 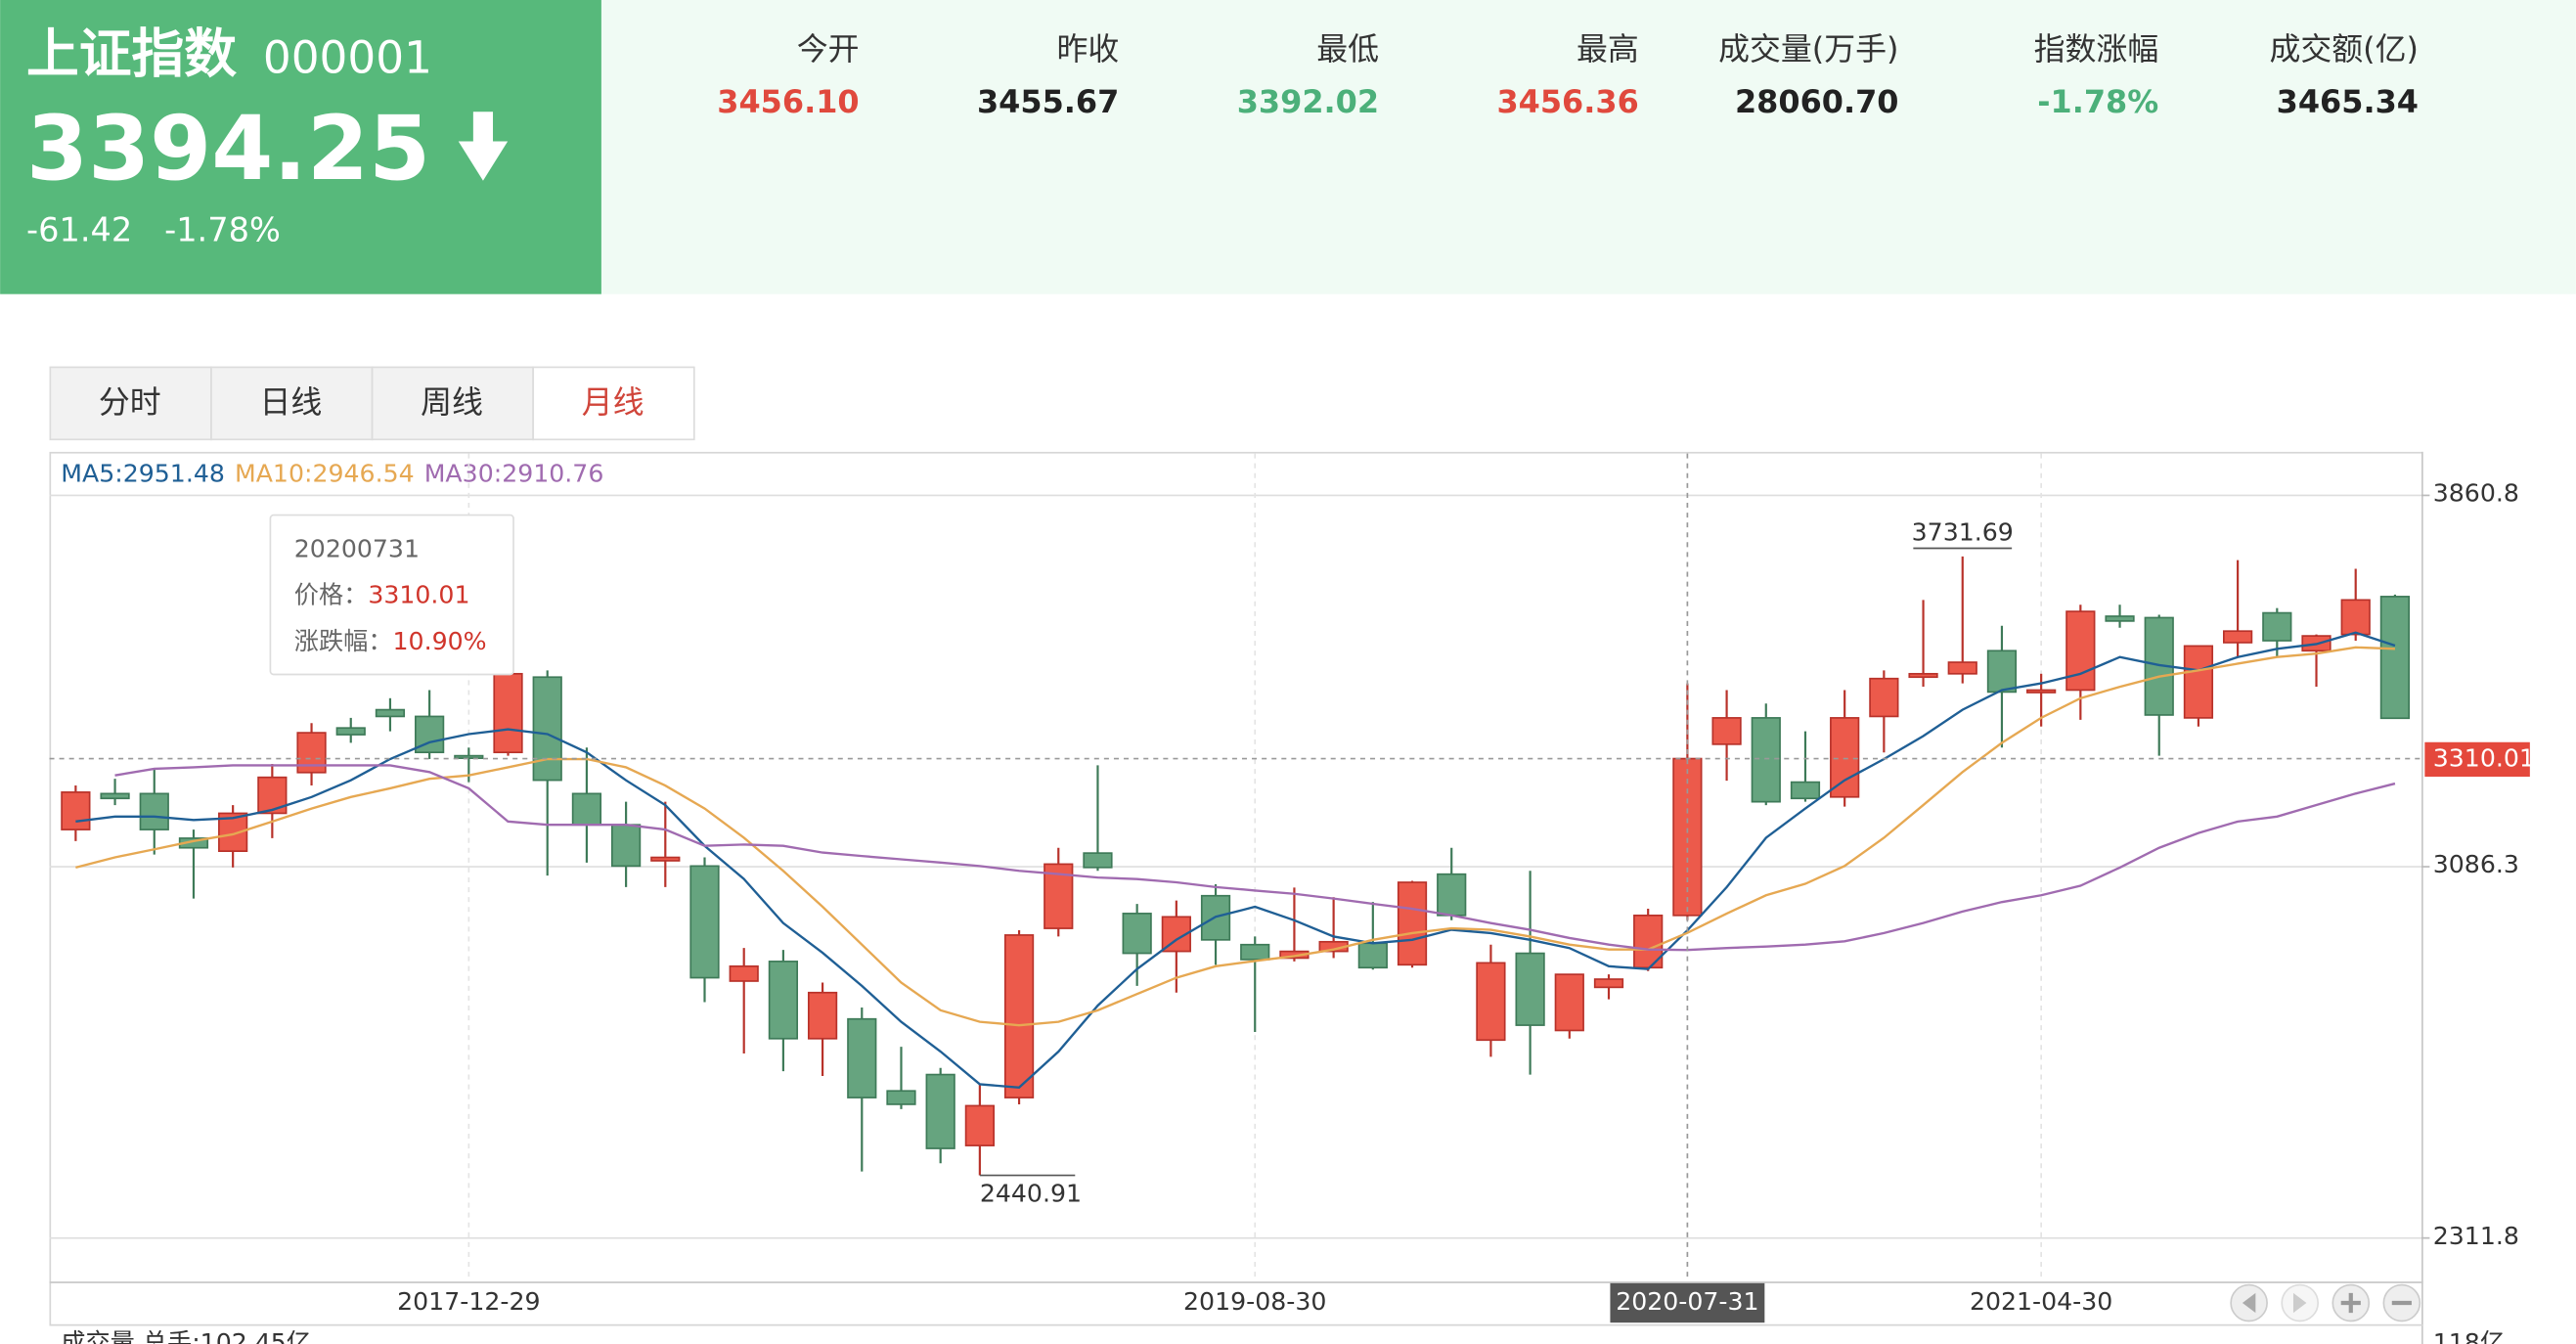 What do you see at coordinates (2041, 1301) in the screenshot?
I see `x-tick-label: 2021-04-30` at bounding box center [2041, 1301].